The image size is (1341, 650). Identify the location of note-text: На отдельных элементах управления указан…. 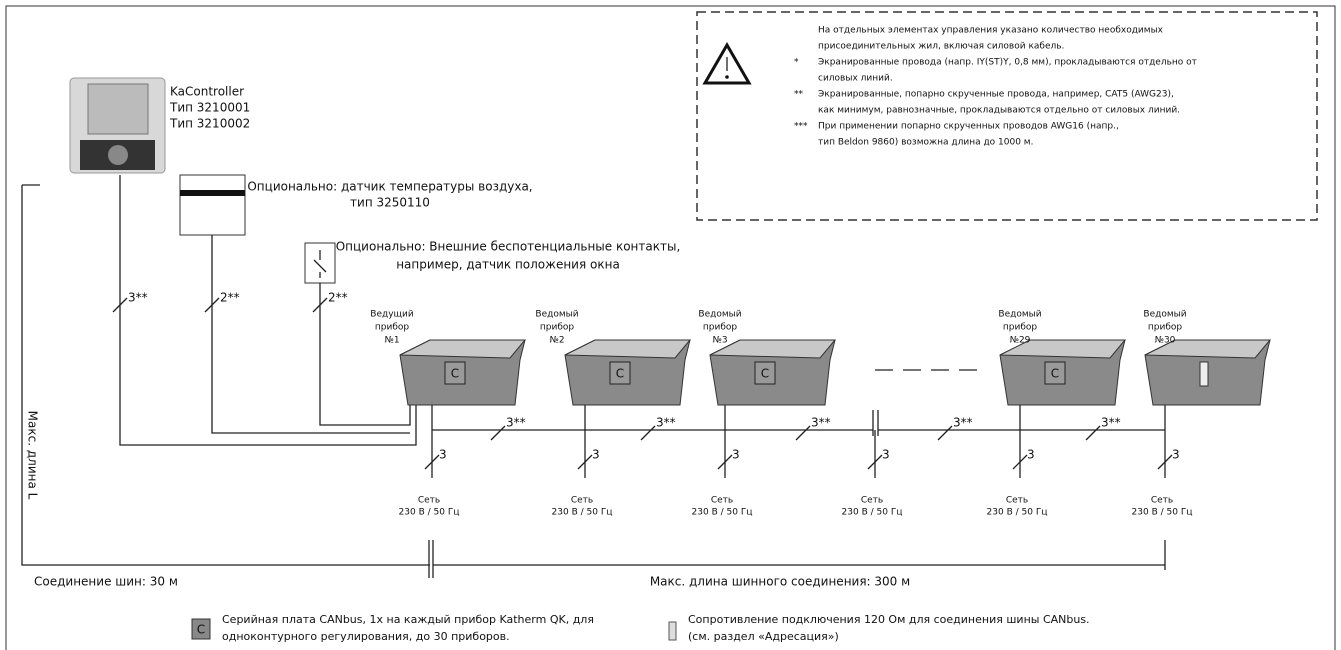
(991, 31).